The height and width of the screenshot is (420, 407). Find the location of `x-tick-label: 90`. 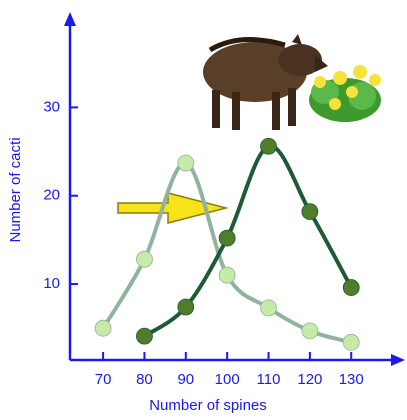

x-tick-label: 90 is located at coordinates (185, 379).